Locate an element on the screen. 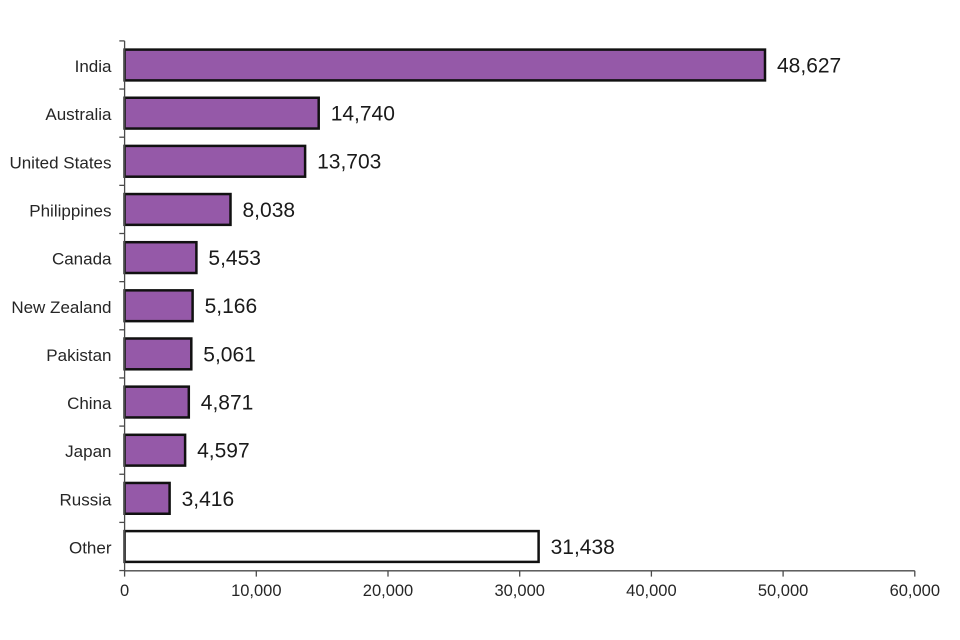 This screenshot has width=960, height=640. svg-text: 60,000 is located at coordinates (915, 591).